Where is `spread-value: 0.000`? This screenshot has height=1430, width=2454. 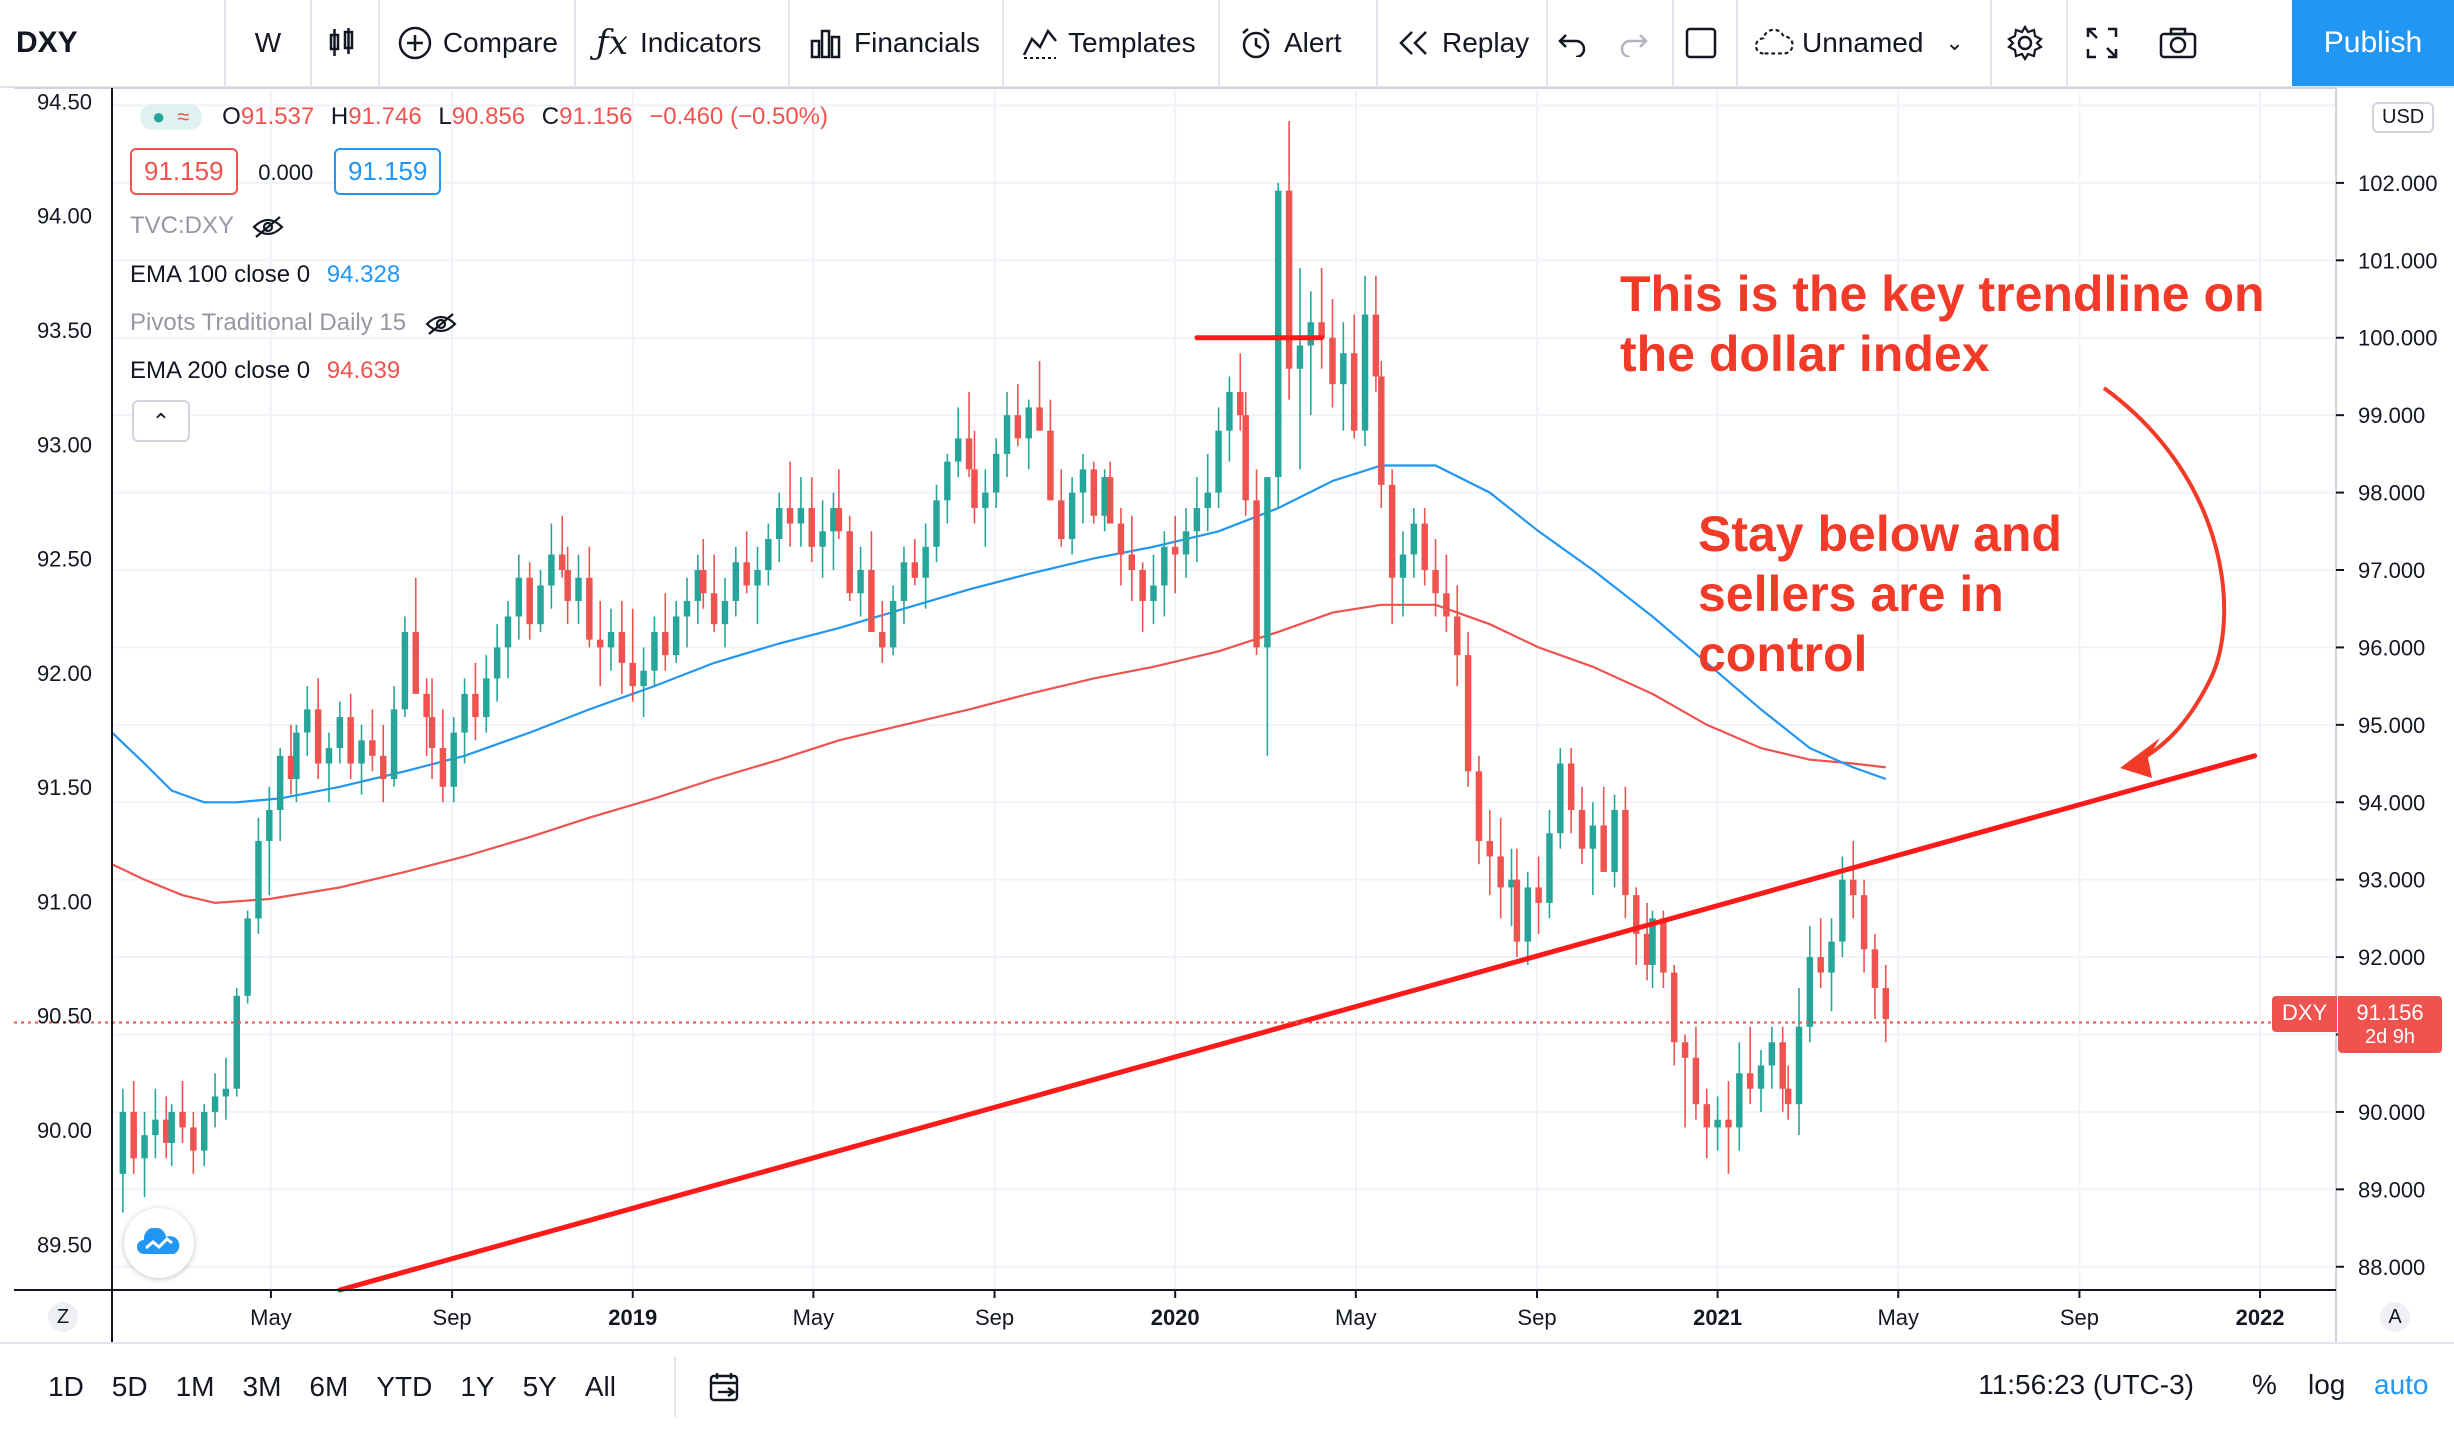
spread-value: 0.000 is located at coordinates (286, 172).